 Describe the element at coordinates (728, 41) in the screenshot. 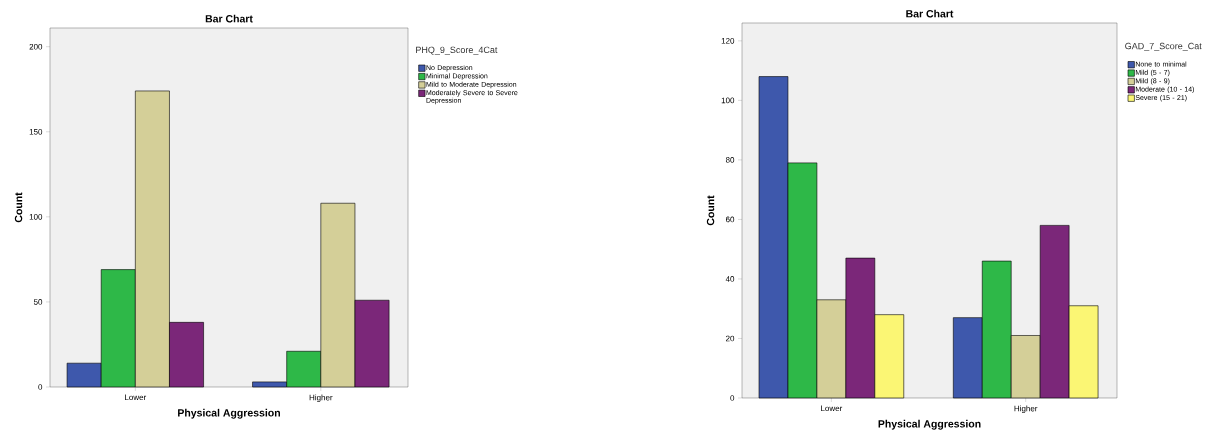

I see `y-tick-label: 120` at that location.